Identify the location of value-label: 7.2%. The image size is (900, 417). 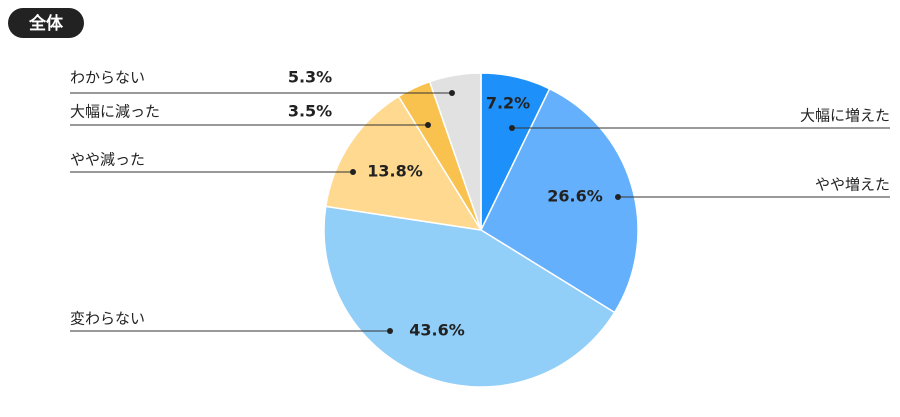
(508, 103).